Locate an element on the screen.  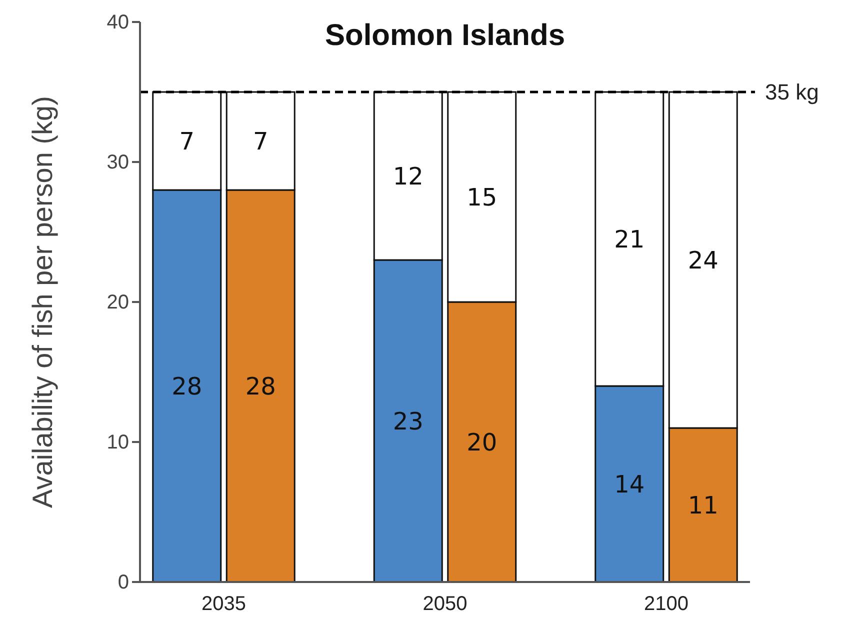
y-axis-title: Availability of fish per person (kg) is located at coordinates (42, 302).